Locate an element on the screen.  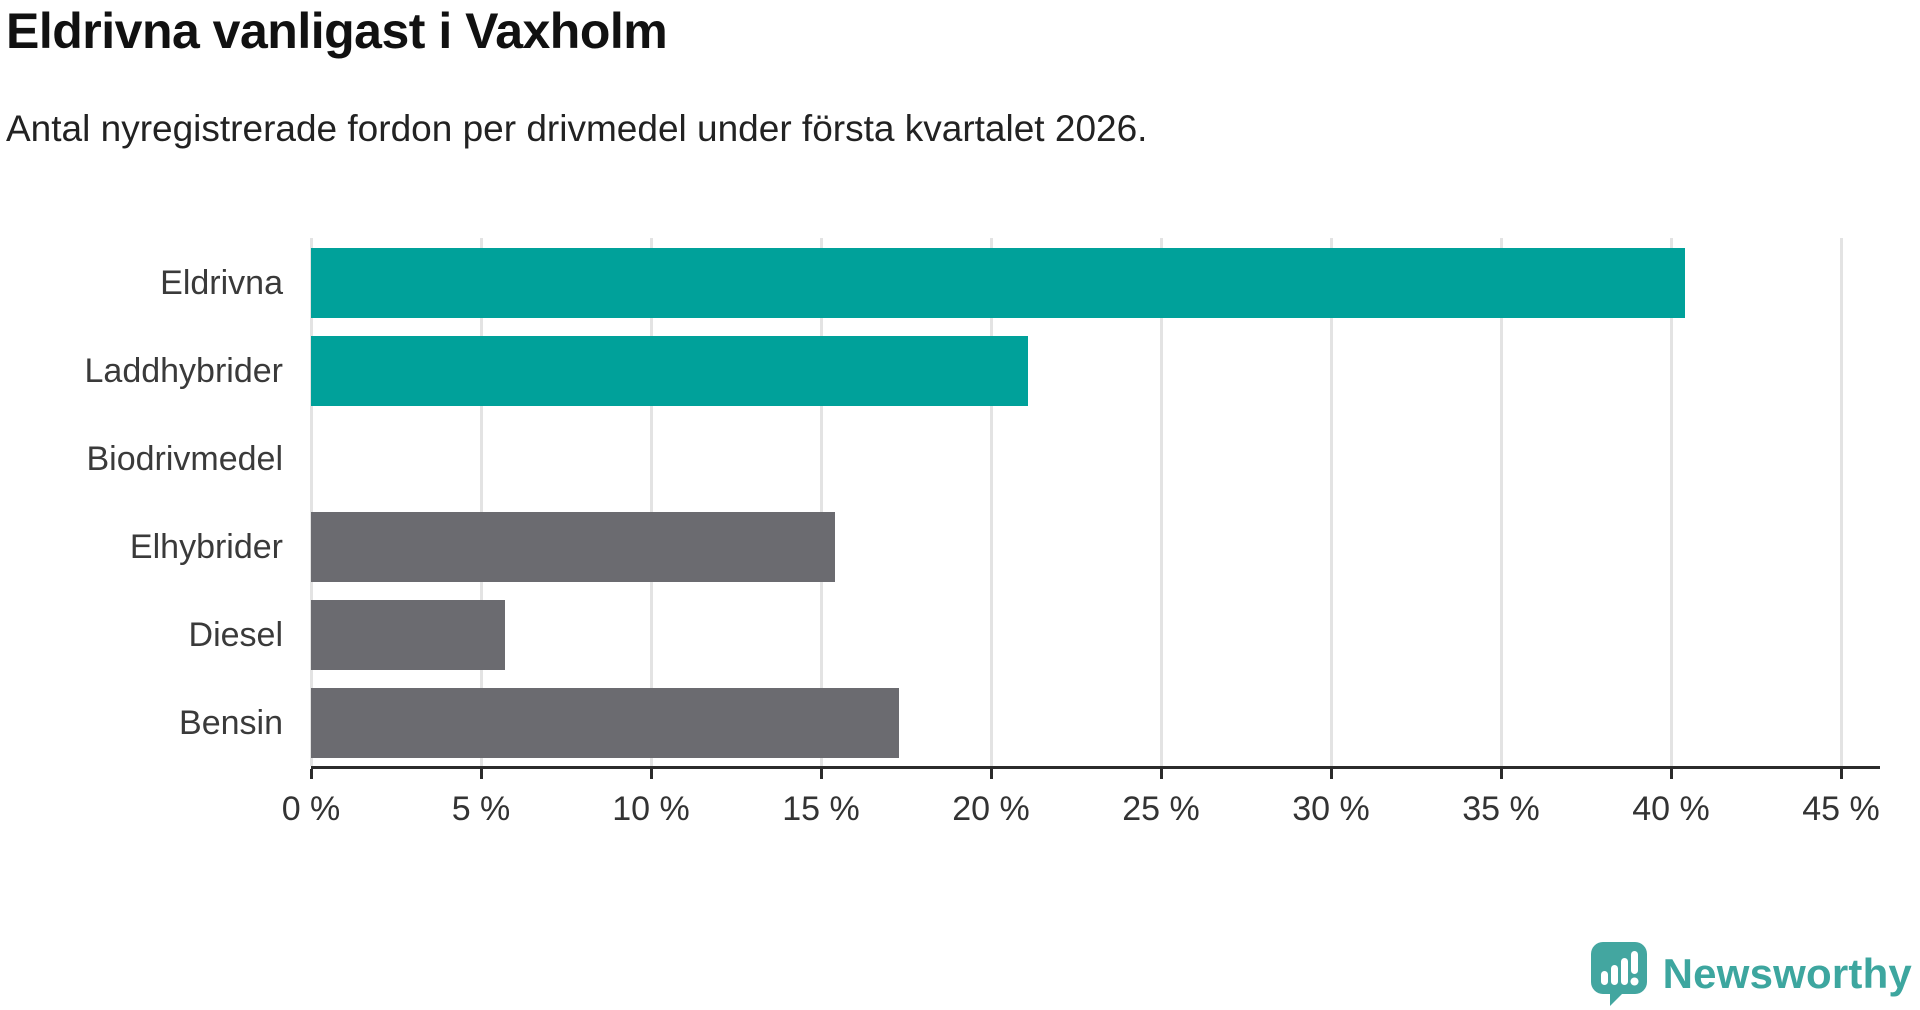
newsworthy-speech-bubble-chart-icon is located at coordinates (1618, 974).